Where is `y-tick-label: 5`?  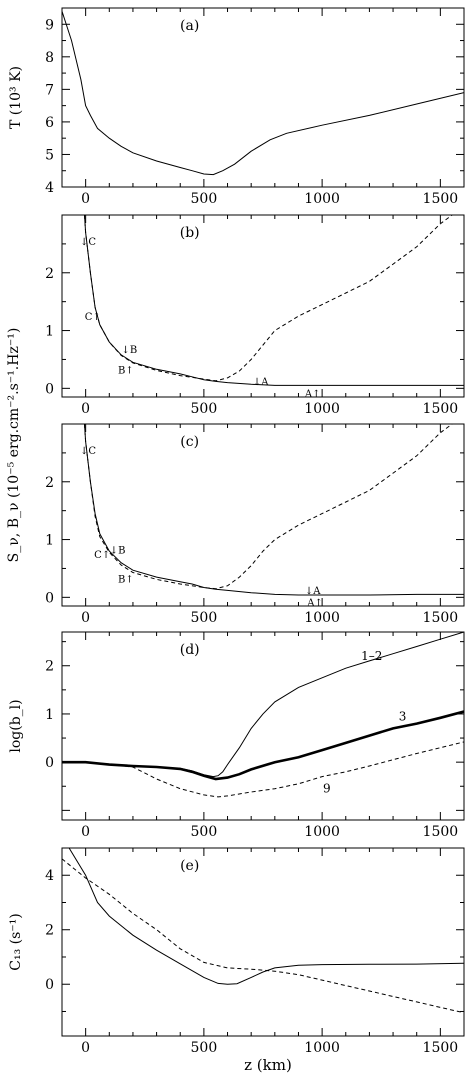
y-tick-label: 5 is located at coordinates (49, 155).